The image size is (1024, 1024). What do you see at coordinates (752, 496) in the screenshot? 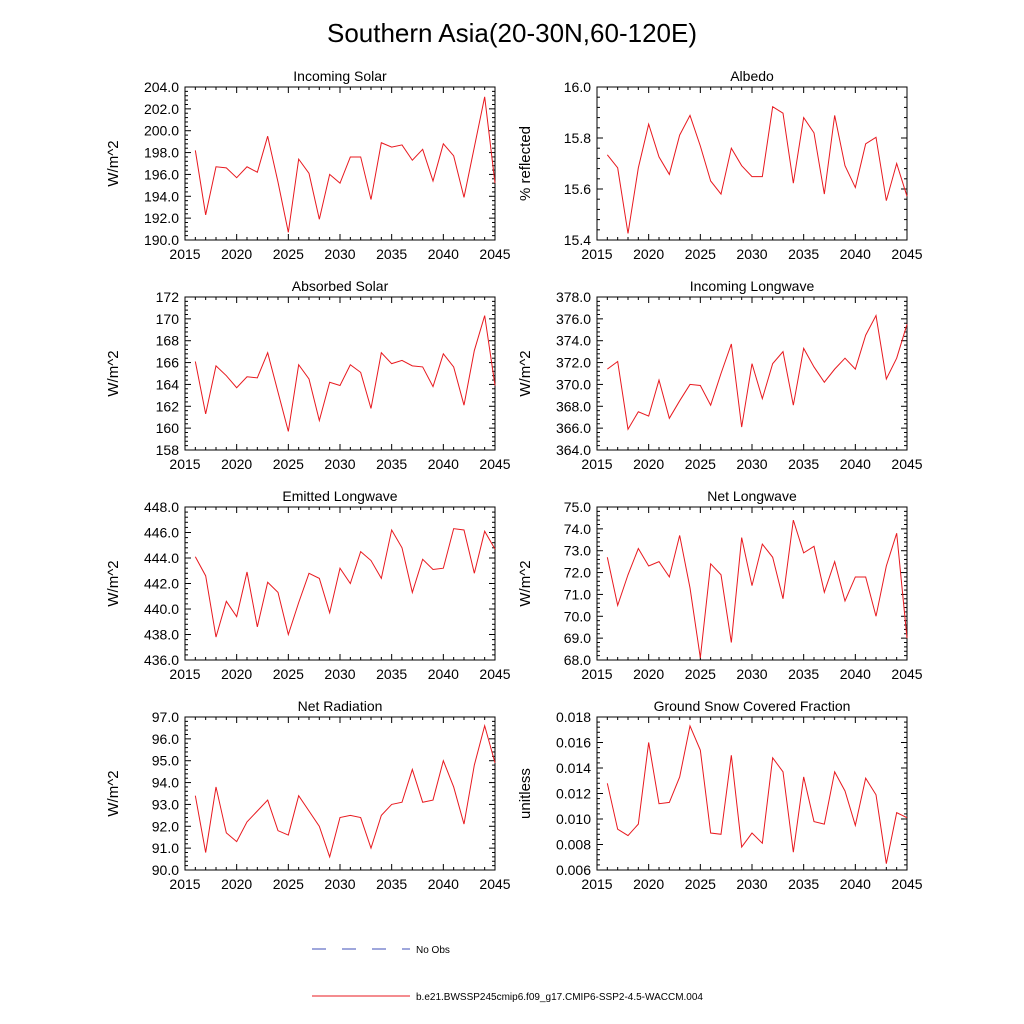
I see `panel-6-title: Net Longwave` at bounding box center [752, 496].